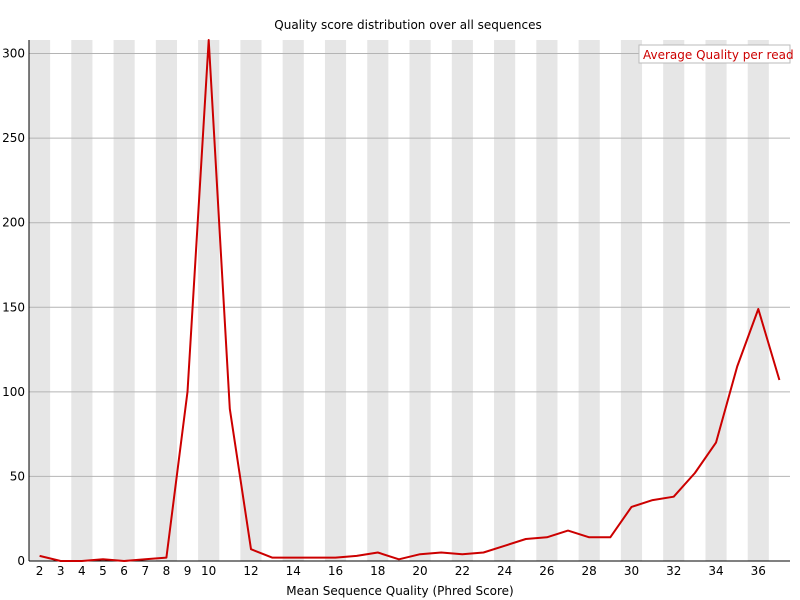 This screenshot has height=600, width=800. What do you see at coordinates (546, 571) in the screenshot?
I see `x-tick-label: 26` at bounding box center [546, 571].